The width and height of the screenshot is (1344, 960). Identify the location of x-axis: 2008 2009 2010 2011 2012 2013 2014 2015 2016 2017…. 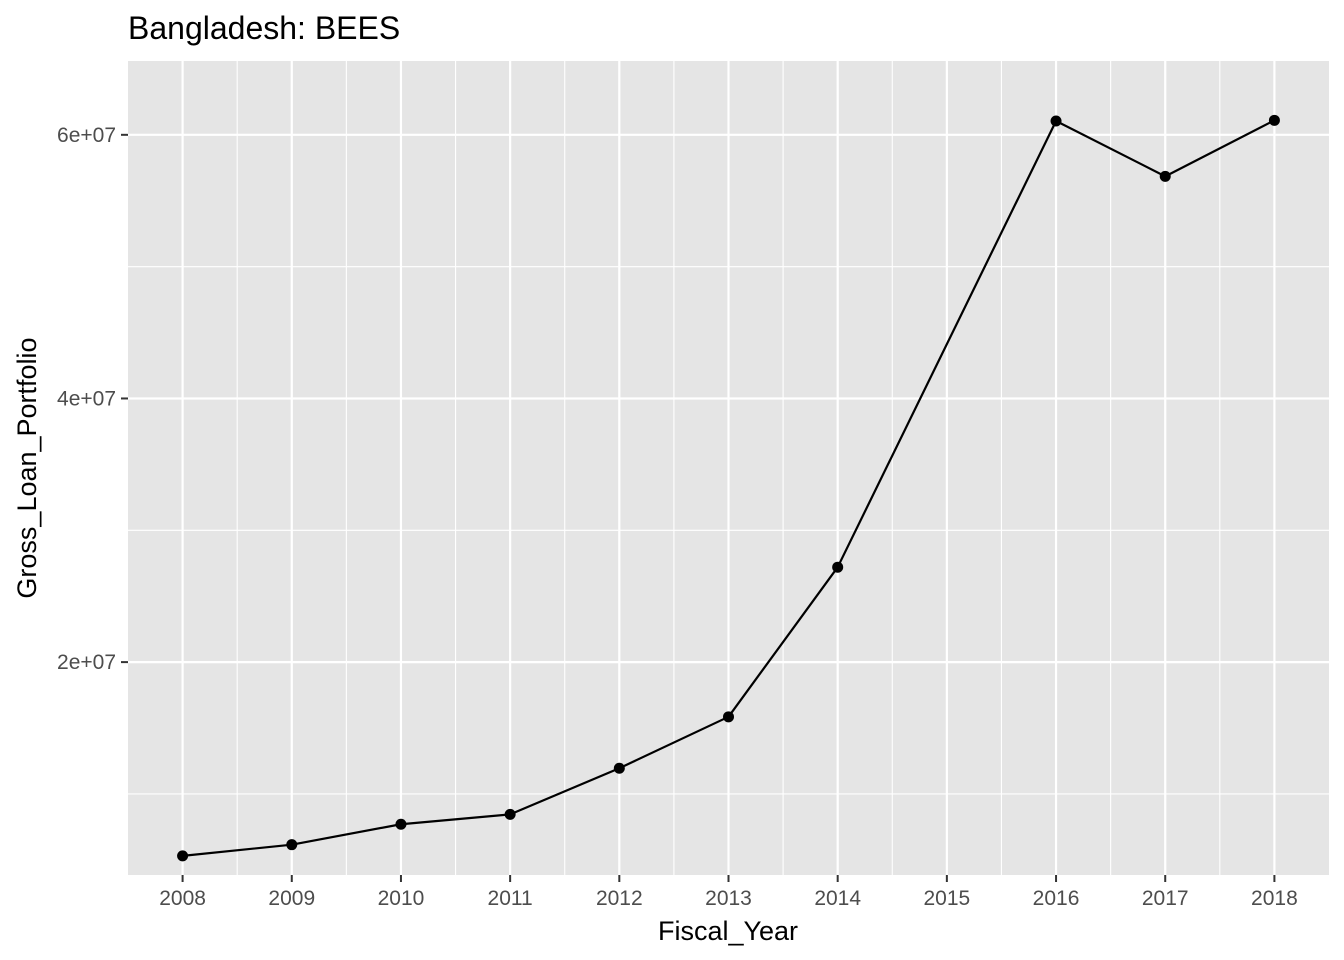
(728, 892).